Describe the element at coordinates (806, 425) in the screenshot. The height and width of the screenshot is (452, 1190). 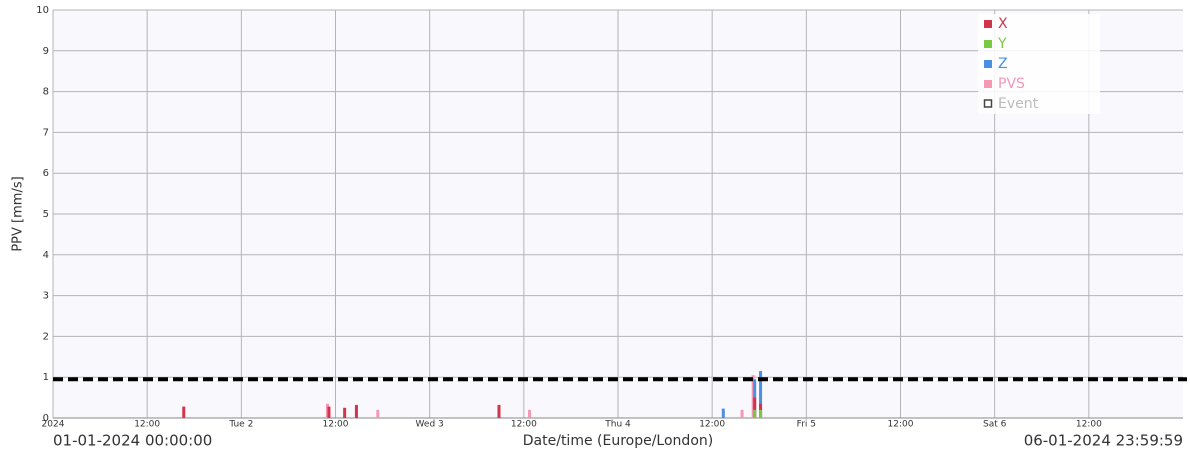
I see `x-tick-label: Fri 5` at that location.